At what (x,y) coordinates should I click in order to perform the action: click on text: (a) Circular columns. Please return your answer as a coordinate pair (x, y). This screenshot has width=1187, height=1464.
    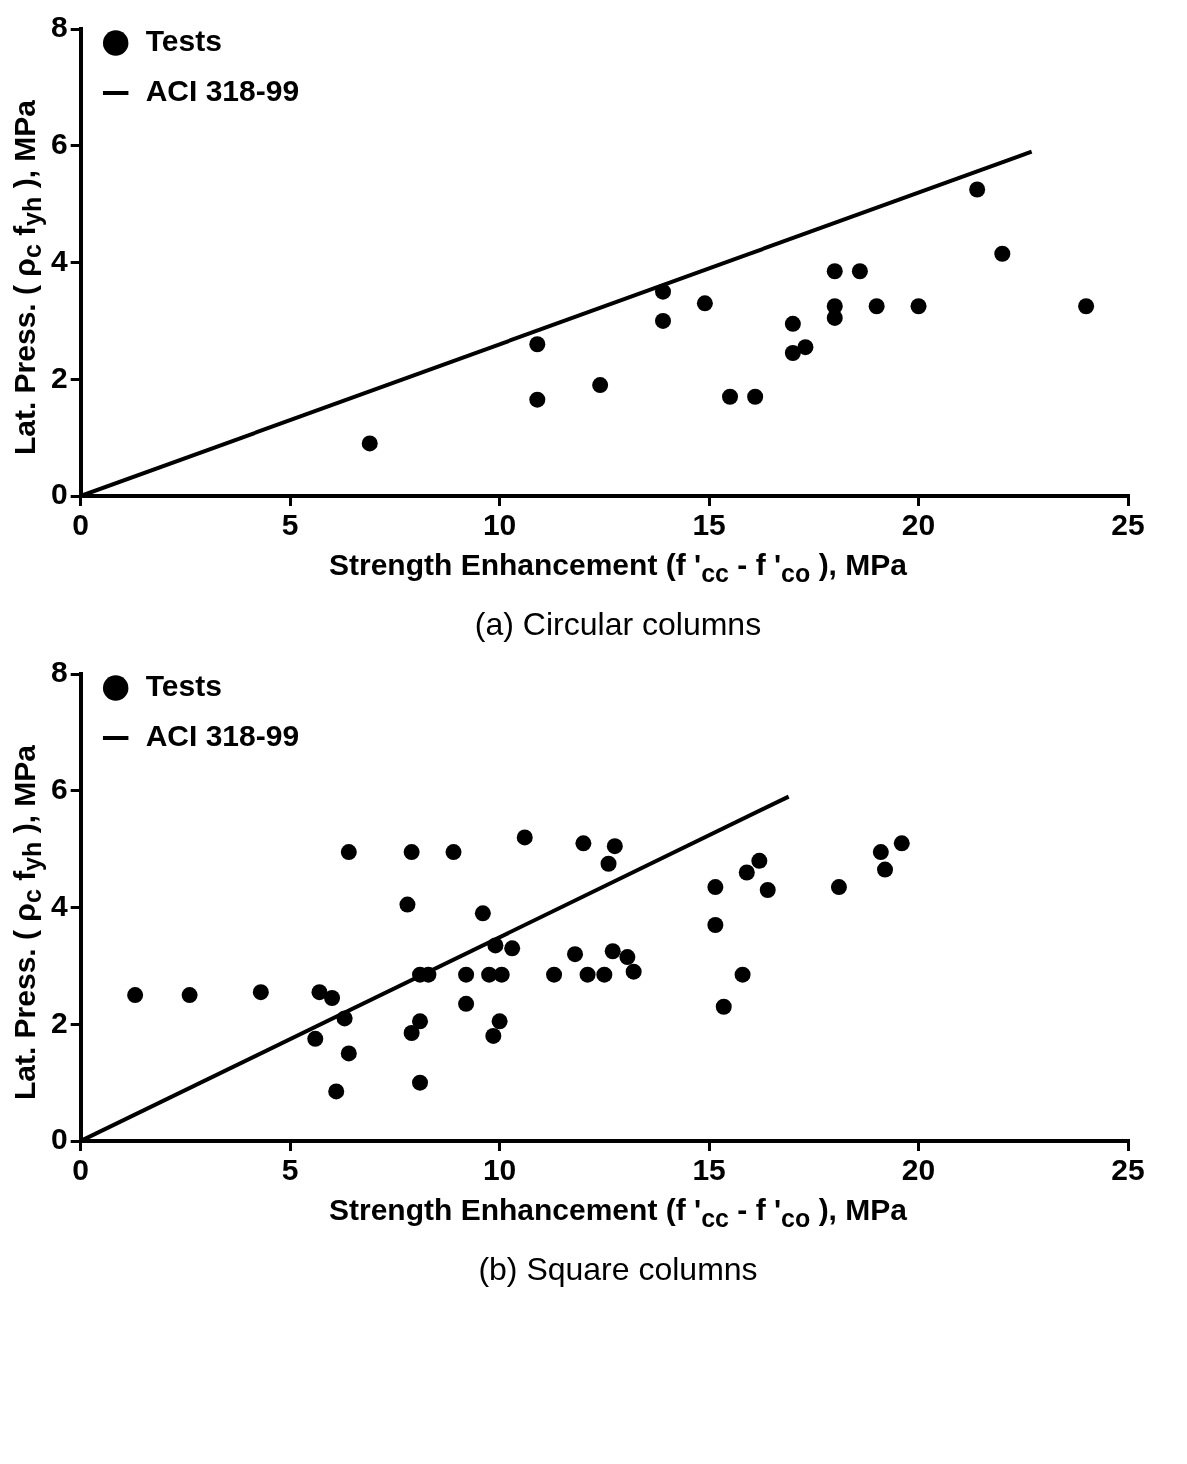
    Looking at the image, I should click on (618, 624).